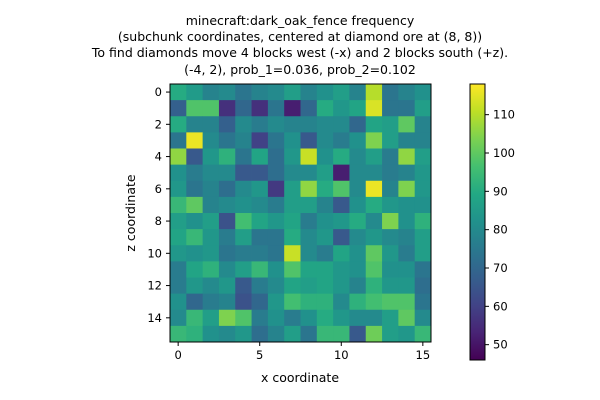  What do you see at coordinates (423, 355) in the screenshot?
I see `x-tick-label: 15` at bounding box center [423, 355].